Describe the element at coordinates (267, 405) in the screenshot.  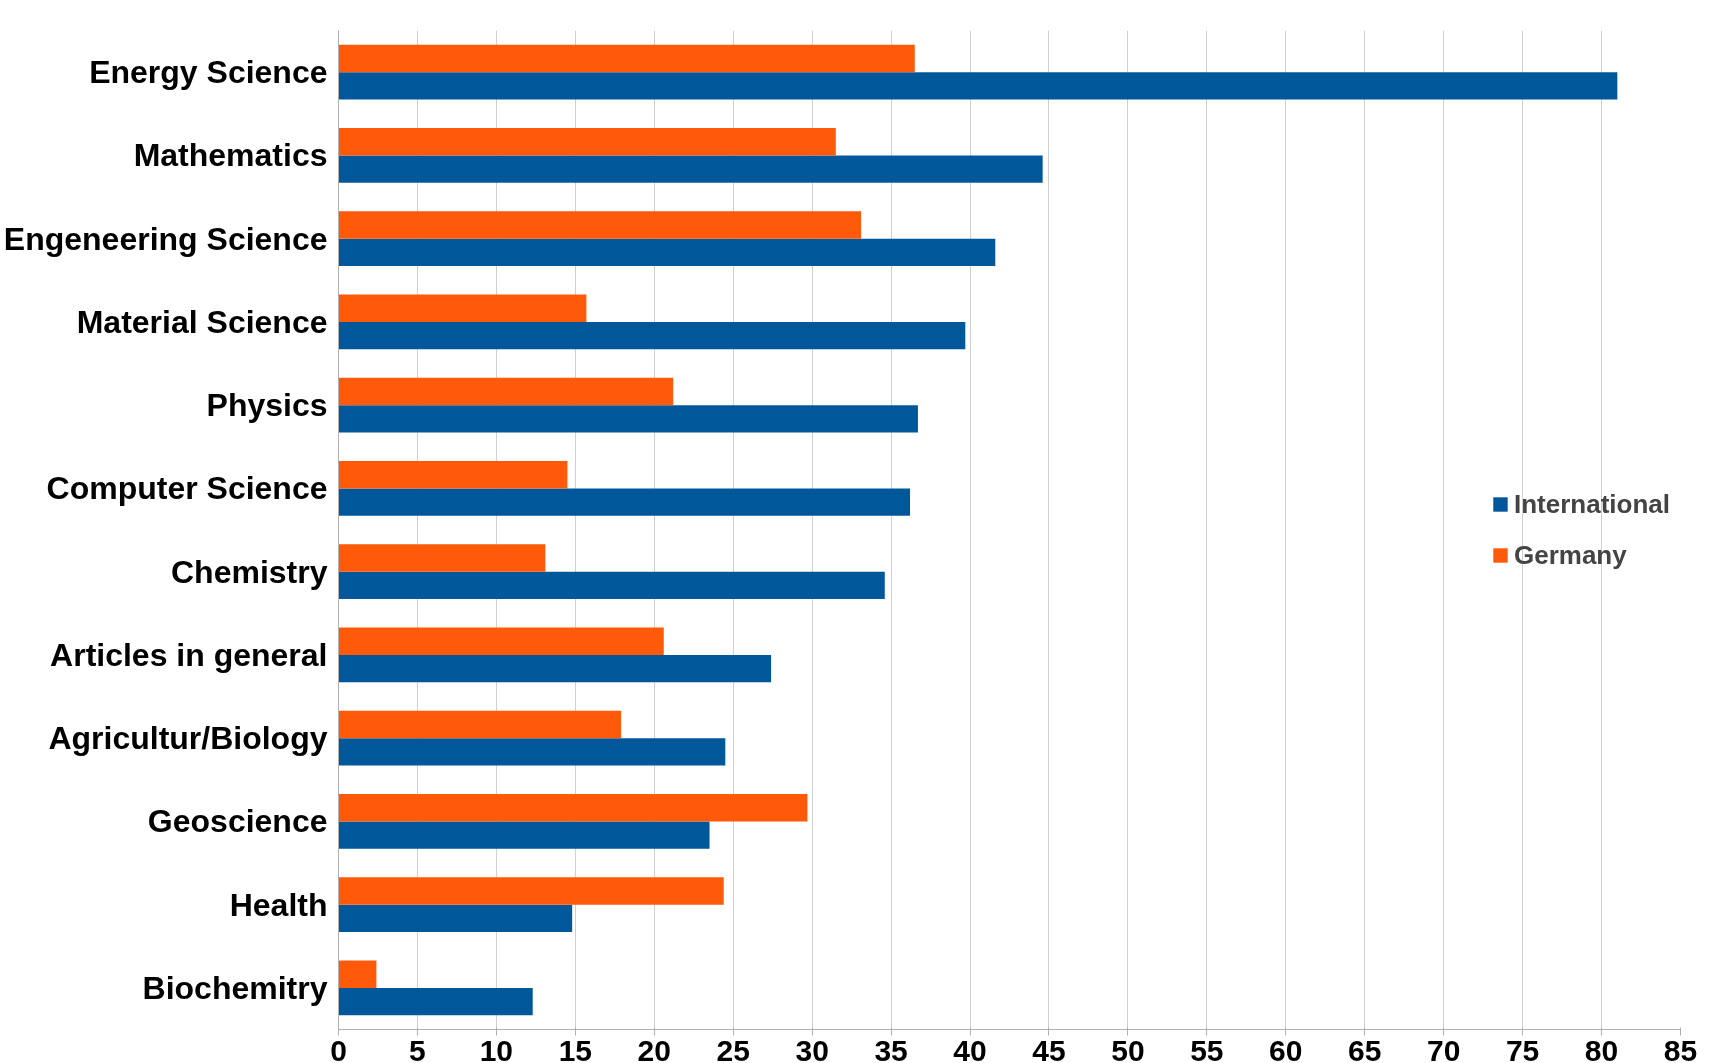
I see `y-tick-label: Physics` at that location.